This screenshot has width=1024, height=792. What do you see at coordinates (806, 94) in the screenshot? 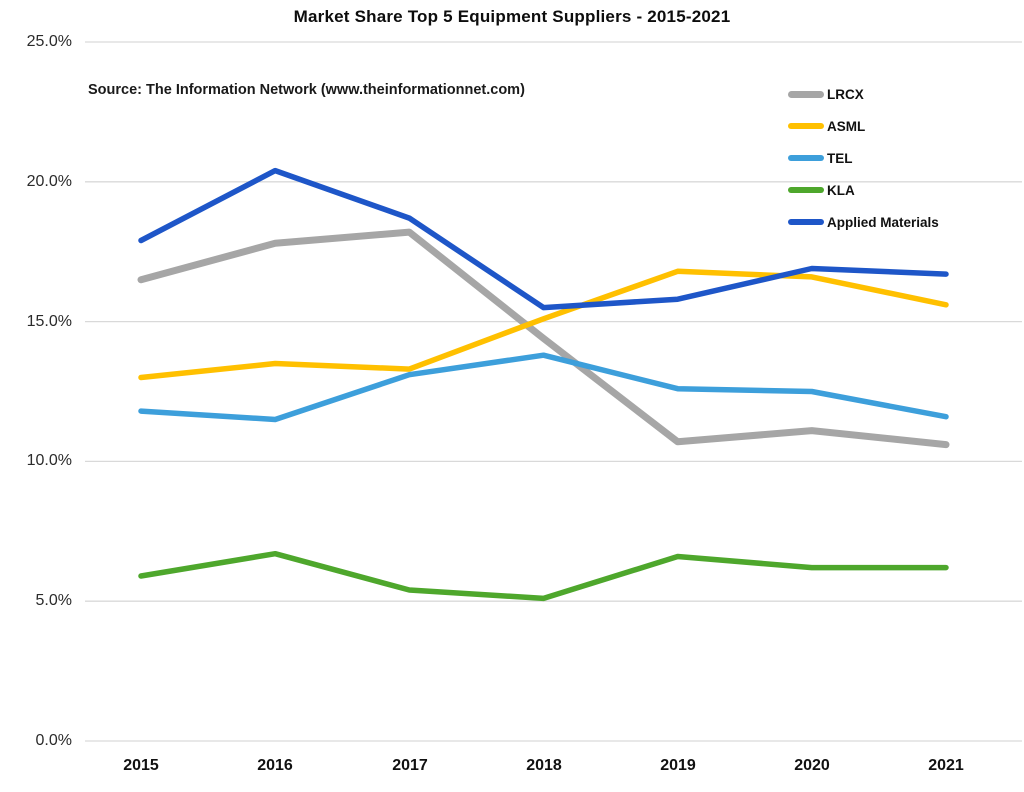
I see `legend-swatch-lrcx` at bounding box center [806, 94].